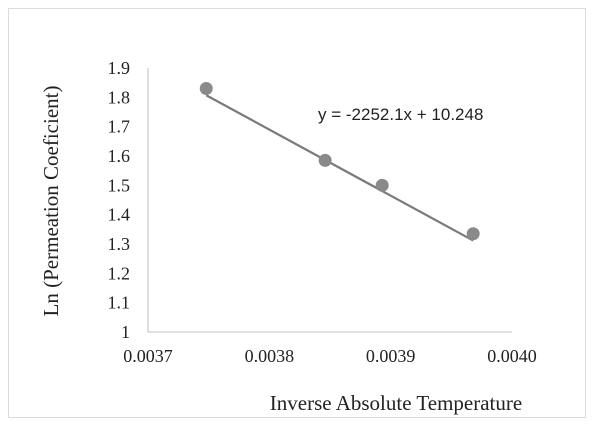 The height and width of the screenshot is (424, 595). Describe the element at coordinates (119, 215) in the screenshot. I see `y-tick-label: 1.4` at that location.